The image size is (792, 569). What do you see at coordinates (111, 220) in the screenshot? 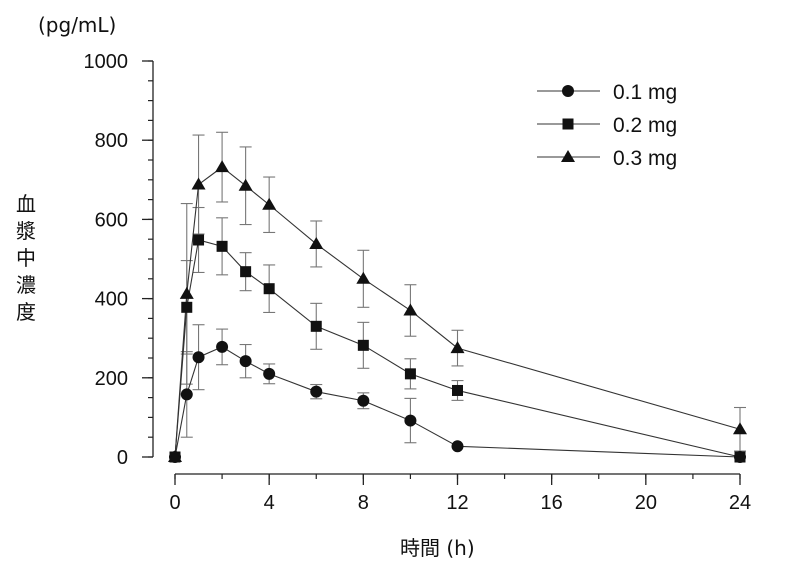
I see `y-tick-label: 600` at bounding box center [111, 220].